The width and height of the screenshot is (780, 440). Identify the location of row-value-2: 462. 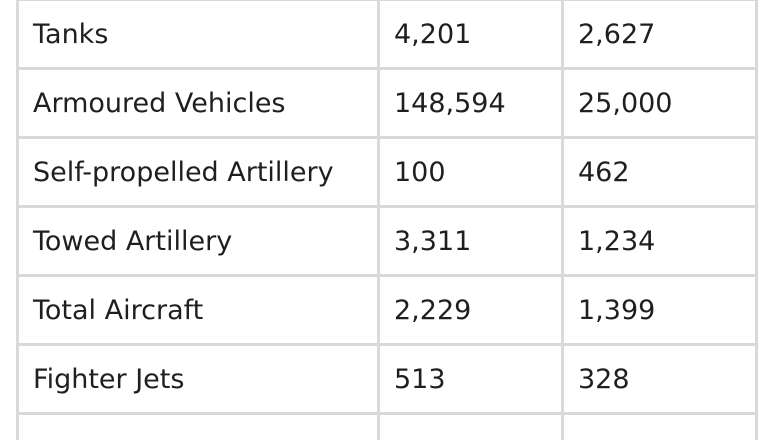
(659, 172).